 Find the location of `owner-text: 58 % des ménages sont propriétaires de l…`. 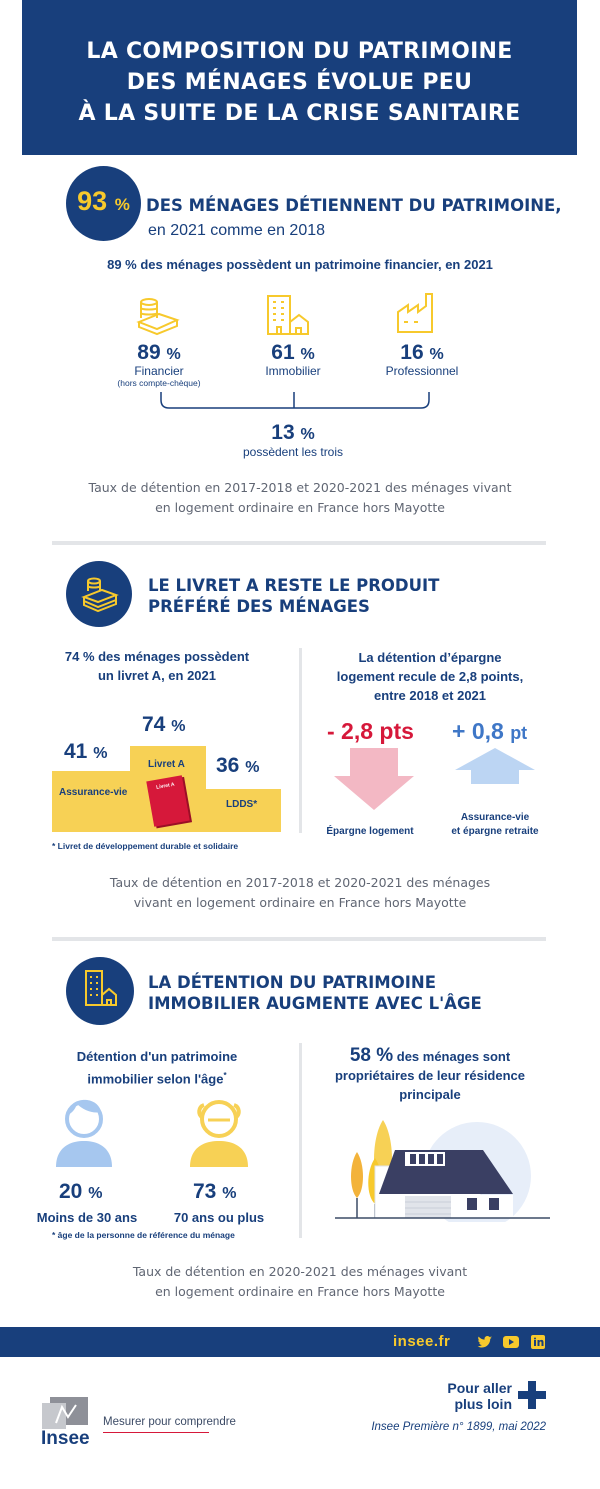

owner-text: 58 % des ménages sont propriétaires de l… is located at coordinates (430, 1073).